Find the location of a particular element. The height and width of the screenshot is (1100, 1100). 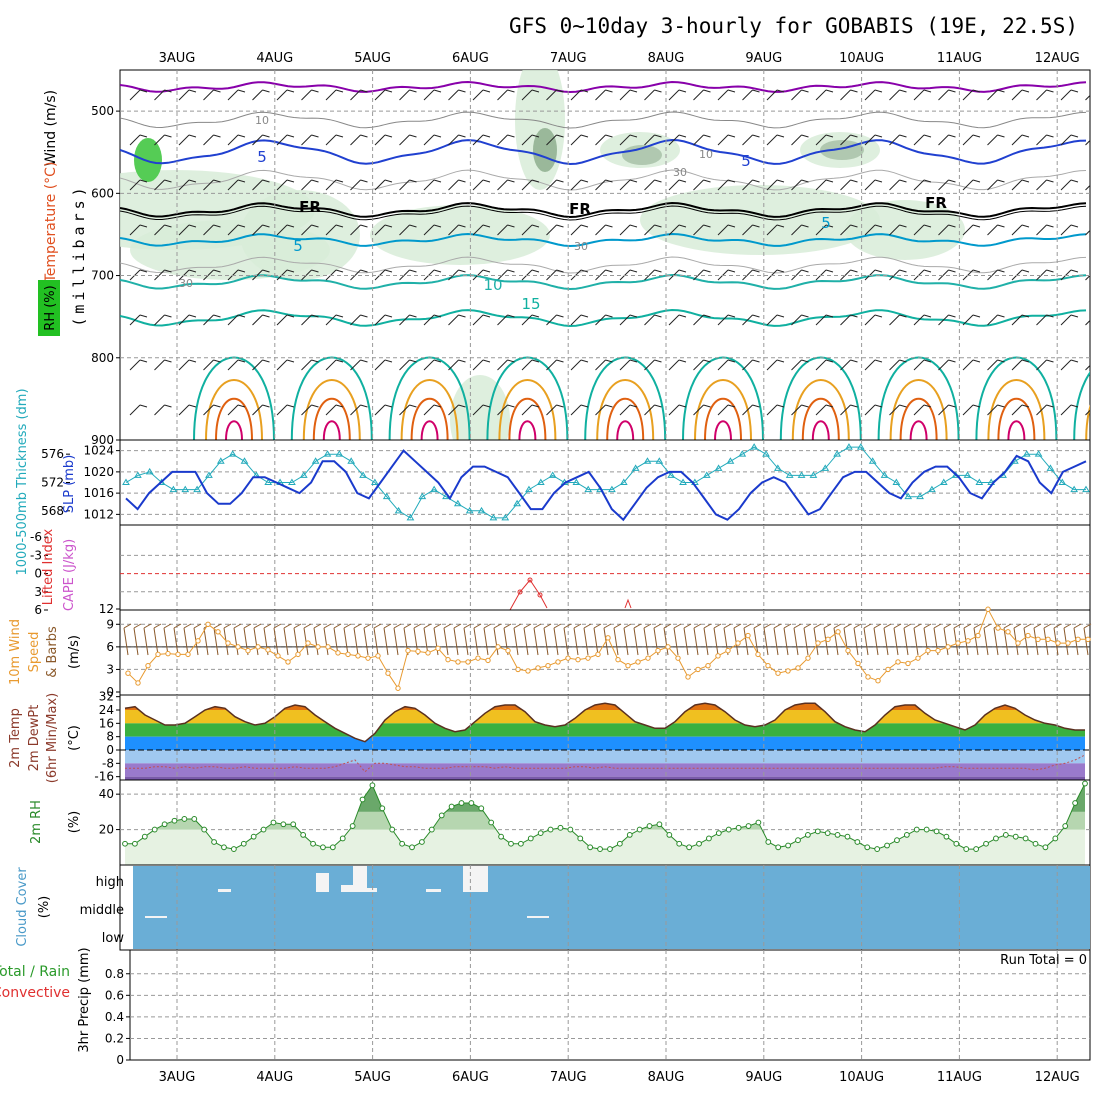

y-tick-label: 0.8 is located at coordinates (114, 974).